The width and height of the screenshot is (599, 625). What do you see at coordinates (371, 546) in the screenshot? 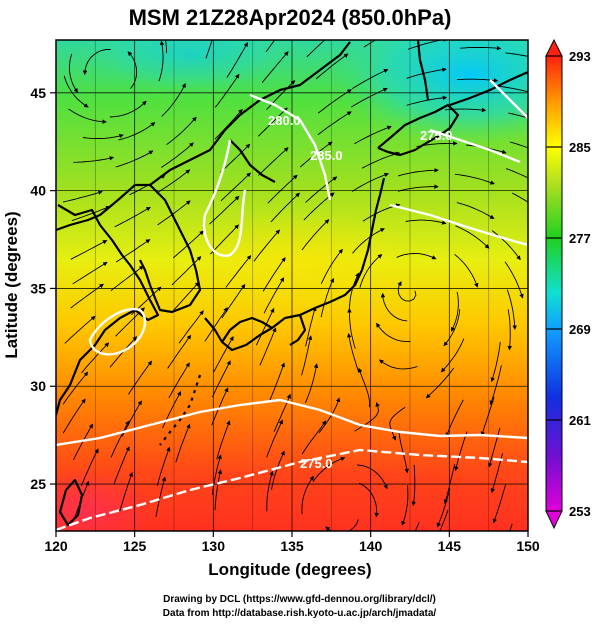
I see `x-tick-label: 140` at bounding box center [371, 546].